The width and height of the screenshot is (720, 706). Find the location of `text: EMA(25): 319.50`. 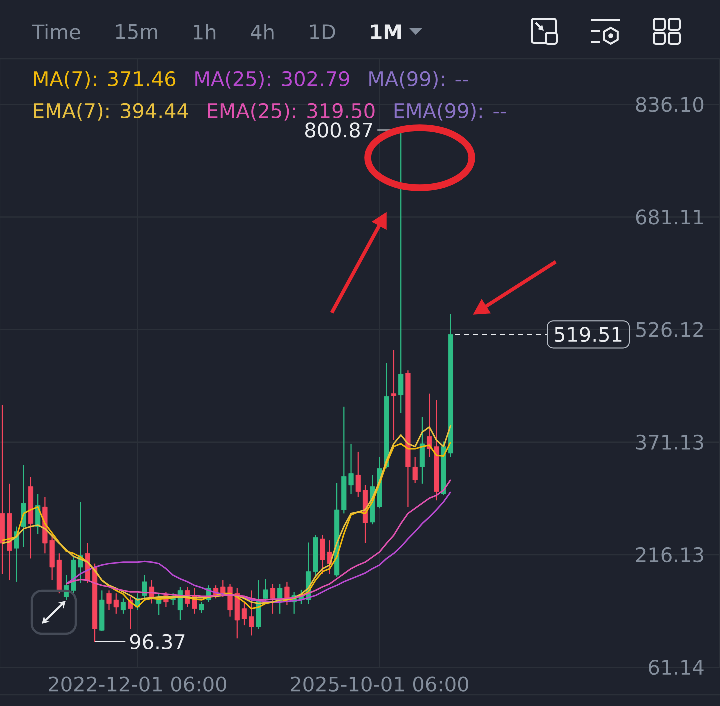

text: EMA(25): 319.50 is located at coordinates (291, 112).